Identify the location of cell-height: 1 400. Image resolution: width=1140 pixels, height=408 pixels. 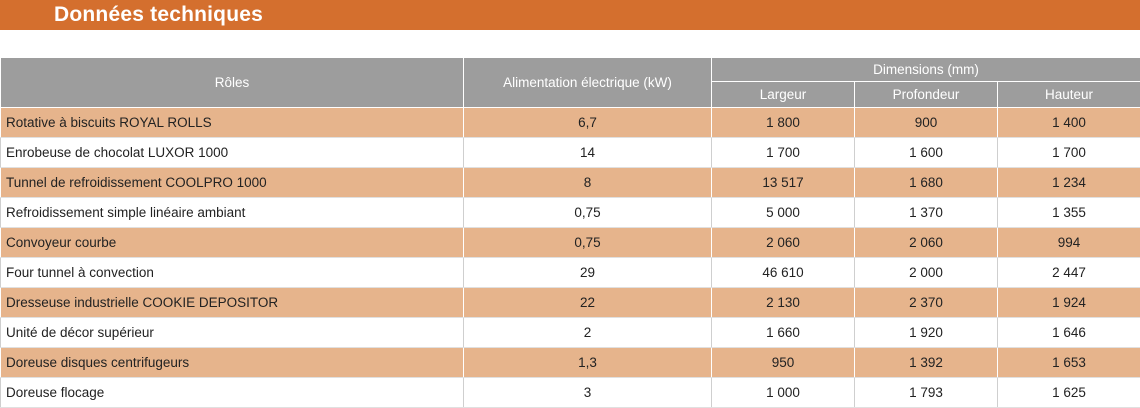
(1068, 122).